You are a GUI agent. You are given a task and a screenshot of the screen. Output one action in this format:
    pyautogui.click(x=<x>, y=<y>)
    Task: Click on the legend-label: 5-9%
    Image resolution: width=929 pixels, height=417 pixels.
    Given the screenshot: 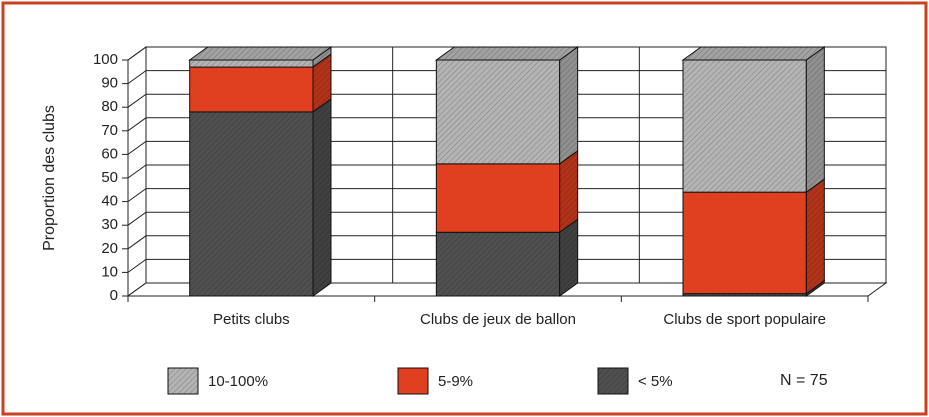 What is the action you would take?
    pyautogui.click(x=455, y=381)
    